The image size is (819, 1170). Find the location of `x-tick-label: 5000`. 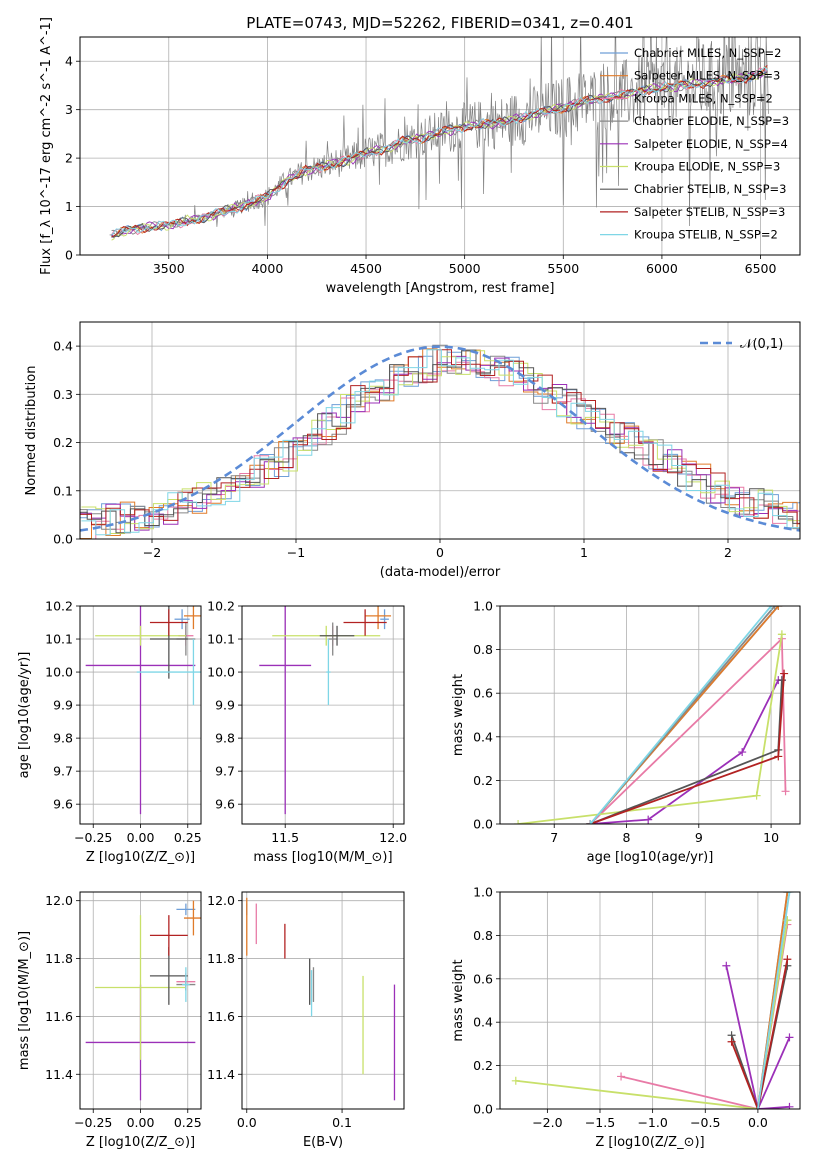

x-tick-label: 5000 is located at coordinates (465, 268).